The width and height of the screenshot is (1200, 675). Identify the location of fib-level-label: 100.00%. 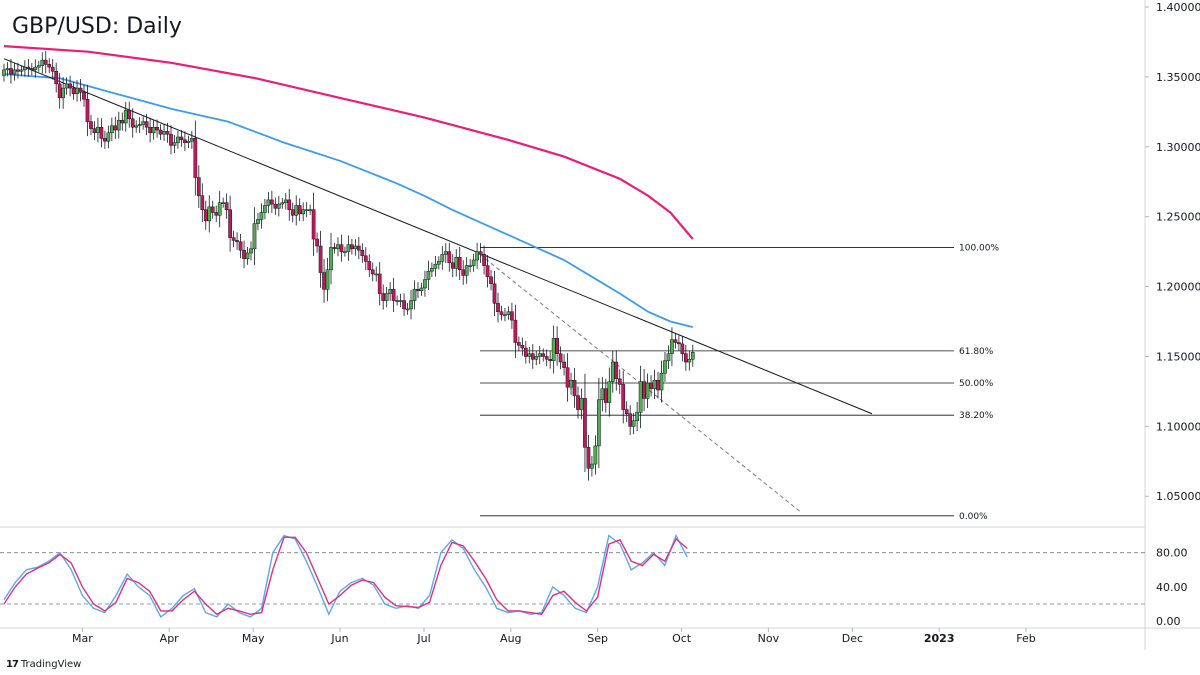
(979, 248).